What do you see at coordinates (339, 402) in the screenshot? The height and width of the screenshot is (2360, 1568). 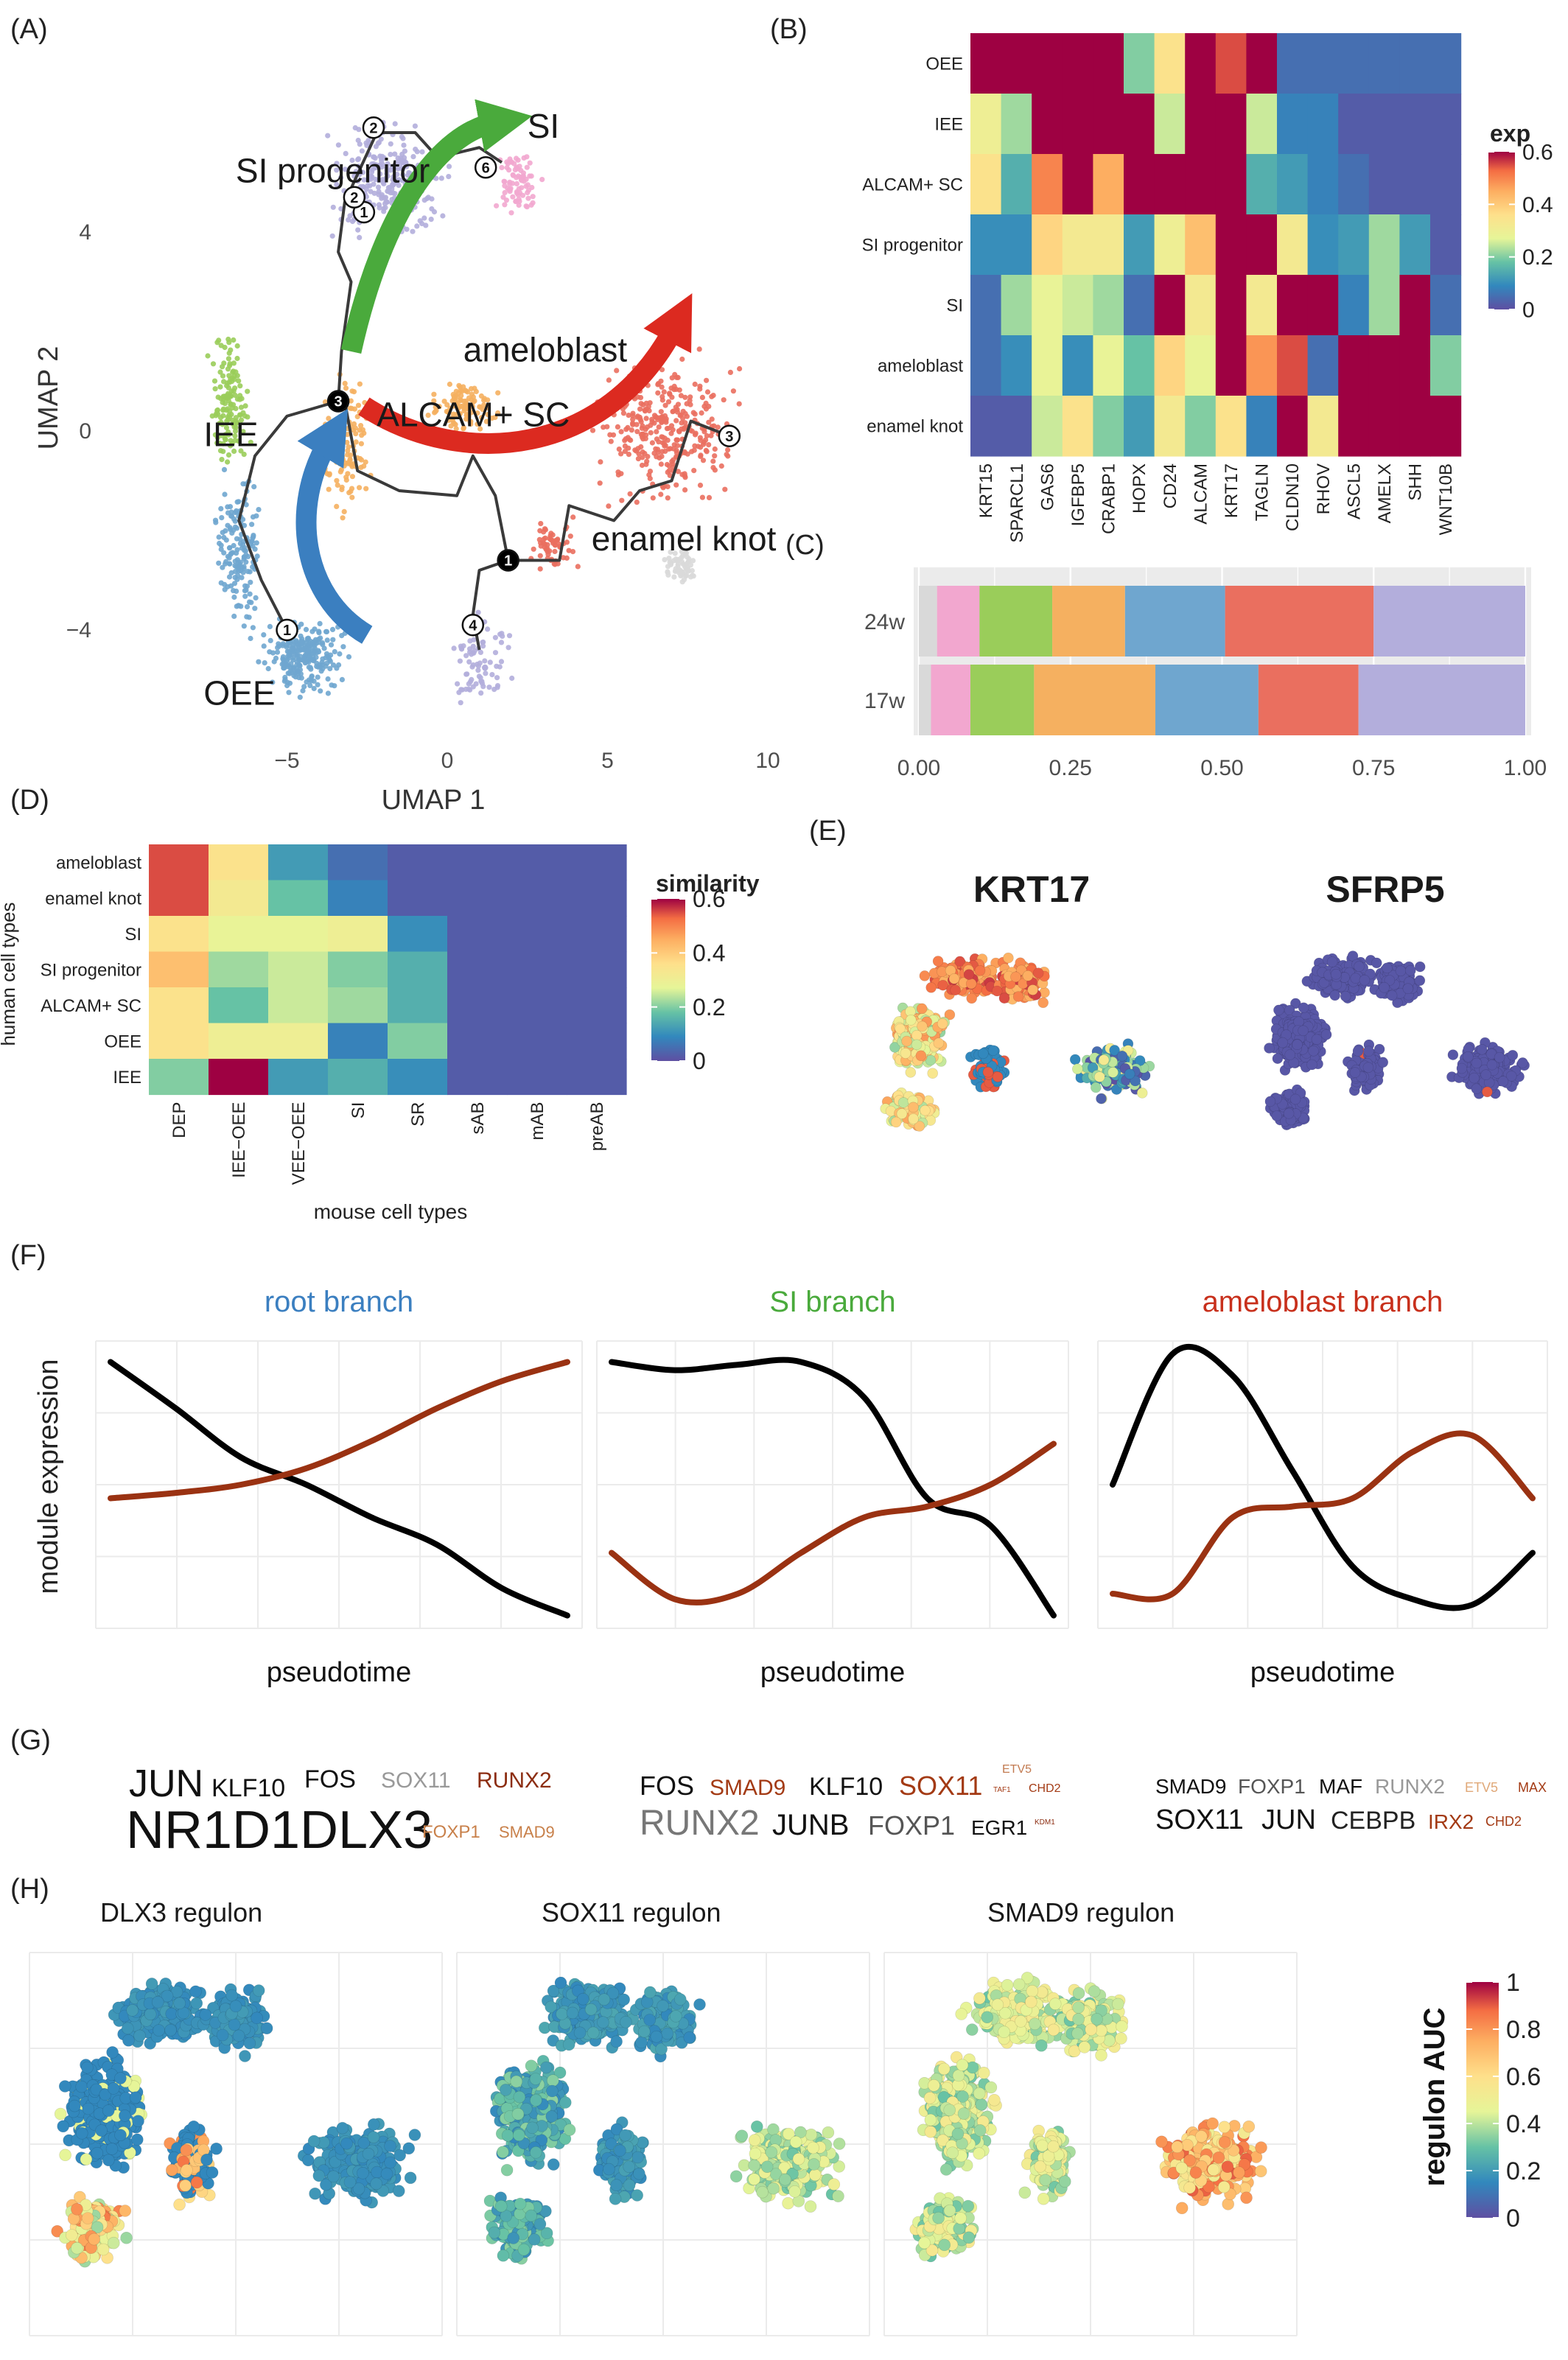 I see `trajectory-node-label: 3` at bounding box center [339, 402].